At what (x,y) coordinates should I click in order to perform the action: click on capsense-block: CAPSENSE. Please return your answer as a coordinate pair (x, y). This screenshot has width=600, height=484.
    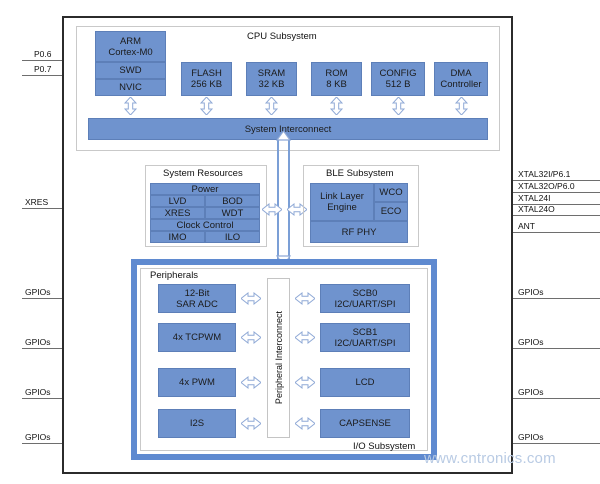
    Looking at the image, I should click on (365, 423).